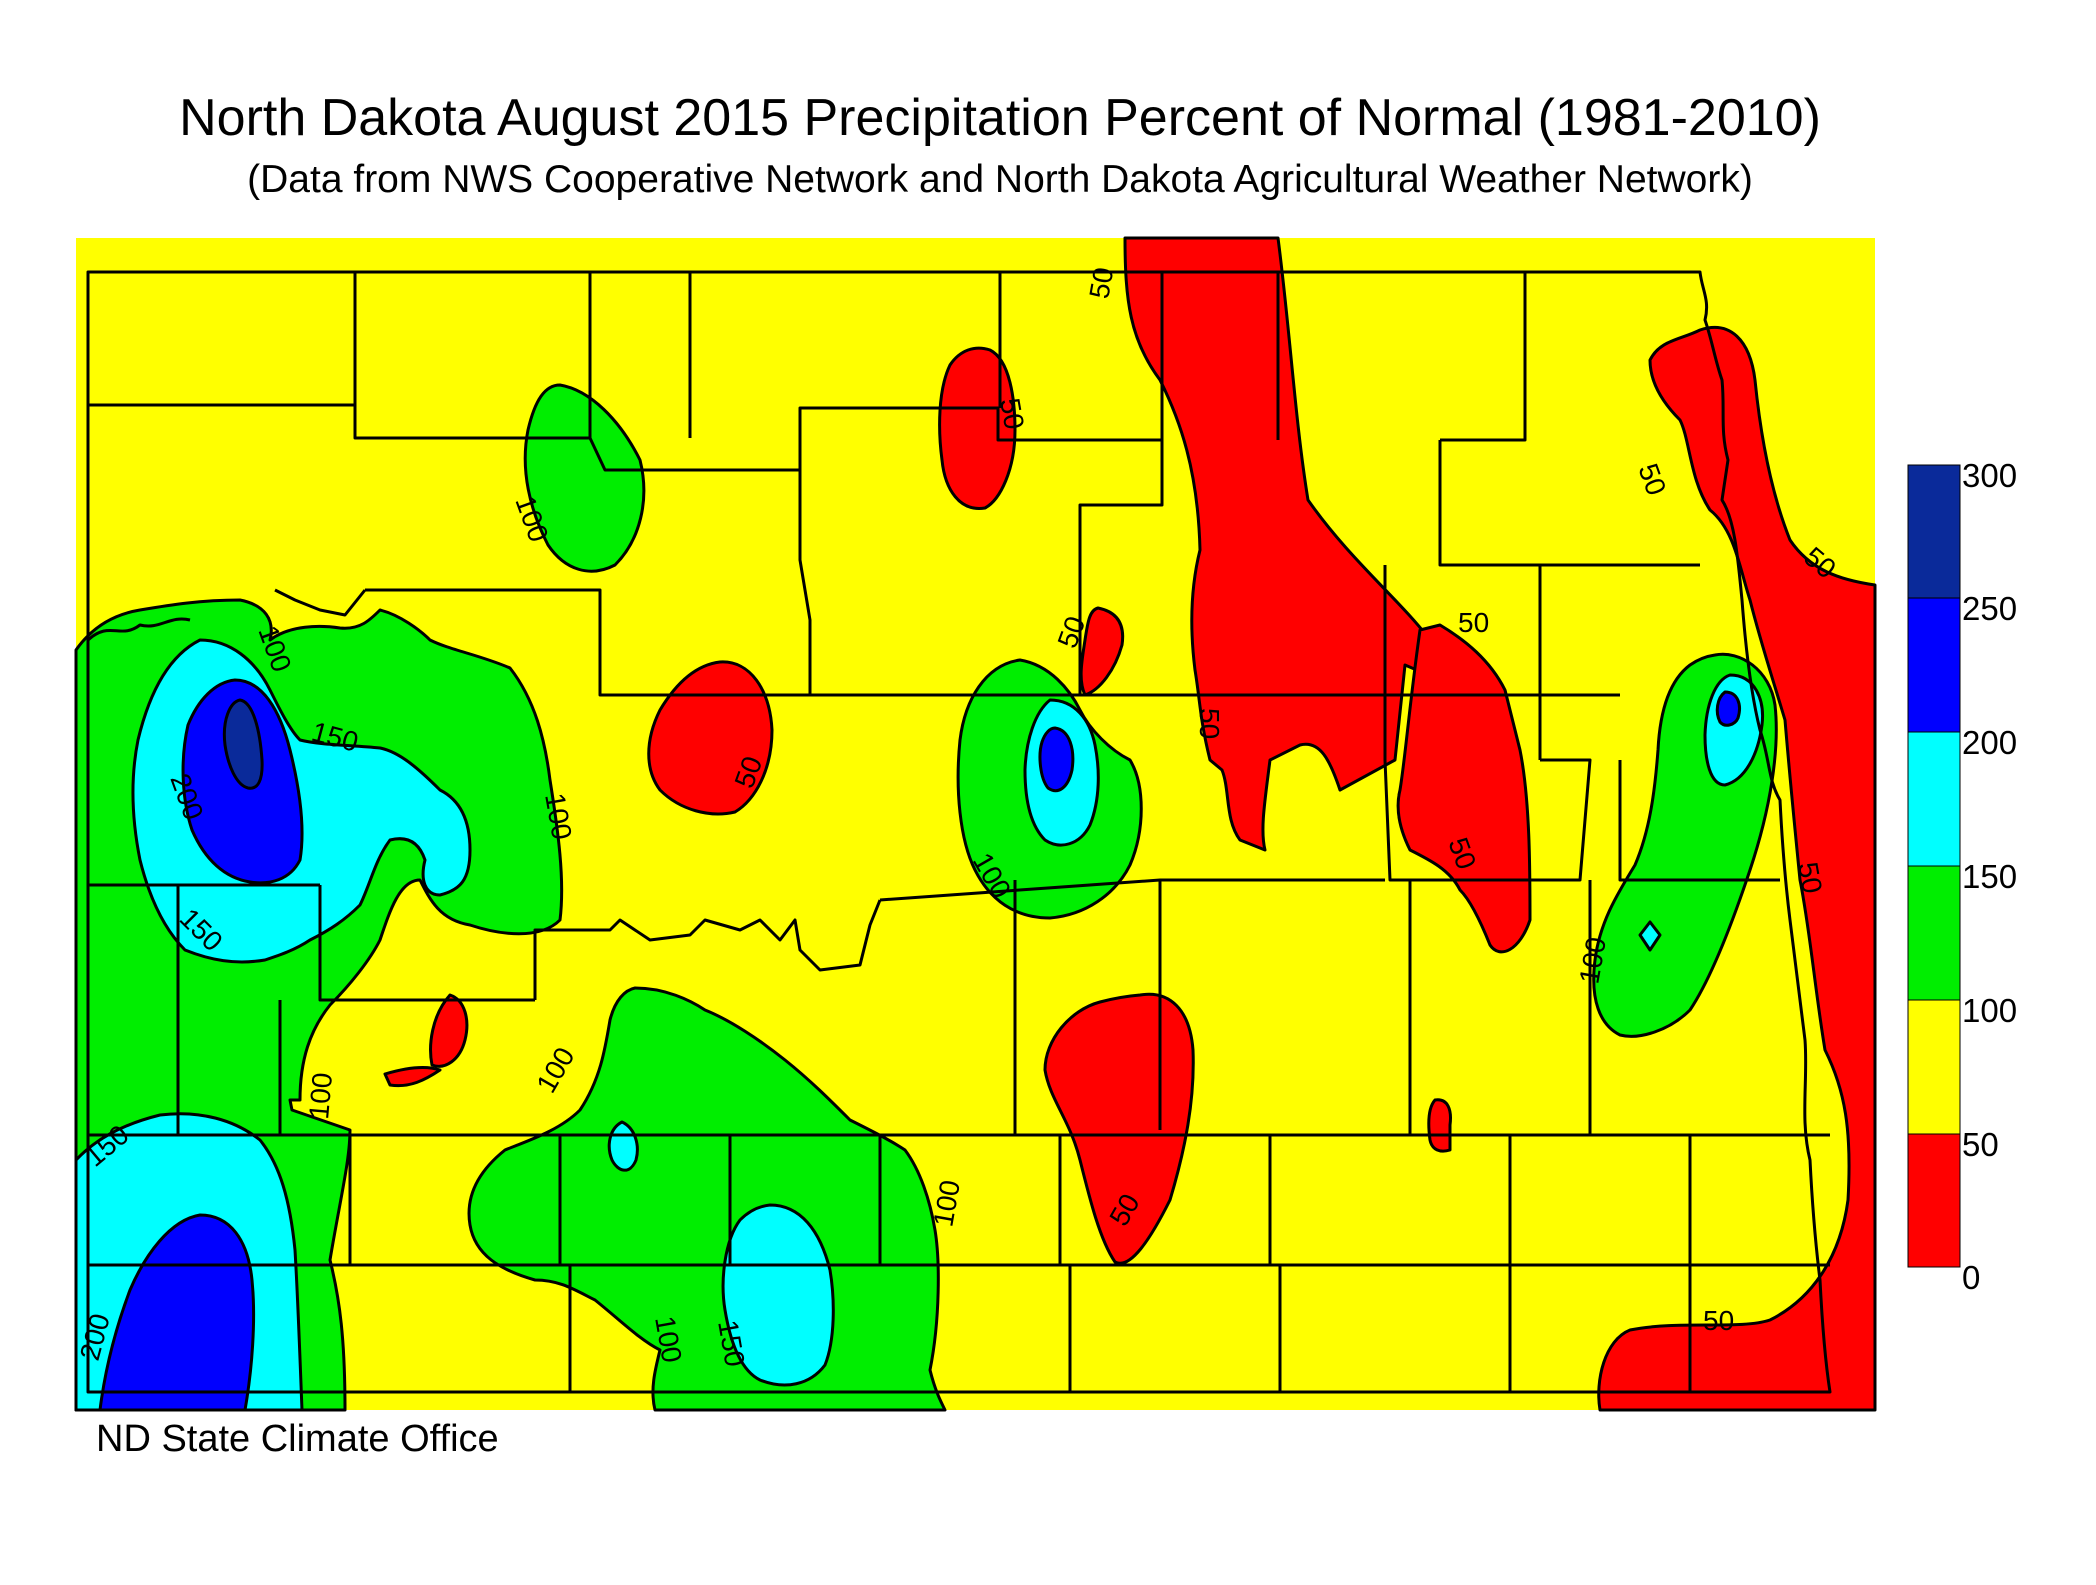  I want to click on legend-label-50: 50, so click(1980, 1144).